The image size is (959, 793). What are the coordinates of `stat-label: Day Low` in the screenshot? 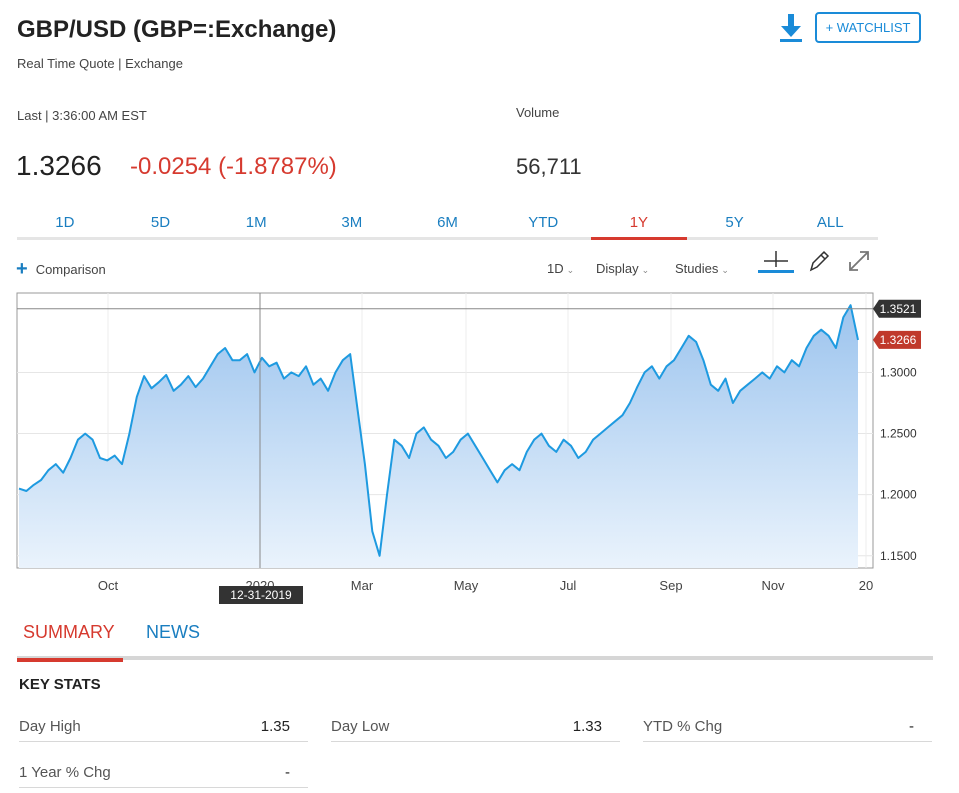 It's located at (360, 726).